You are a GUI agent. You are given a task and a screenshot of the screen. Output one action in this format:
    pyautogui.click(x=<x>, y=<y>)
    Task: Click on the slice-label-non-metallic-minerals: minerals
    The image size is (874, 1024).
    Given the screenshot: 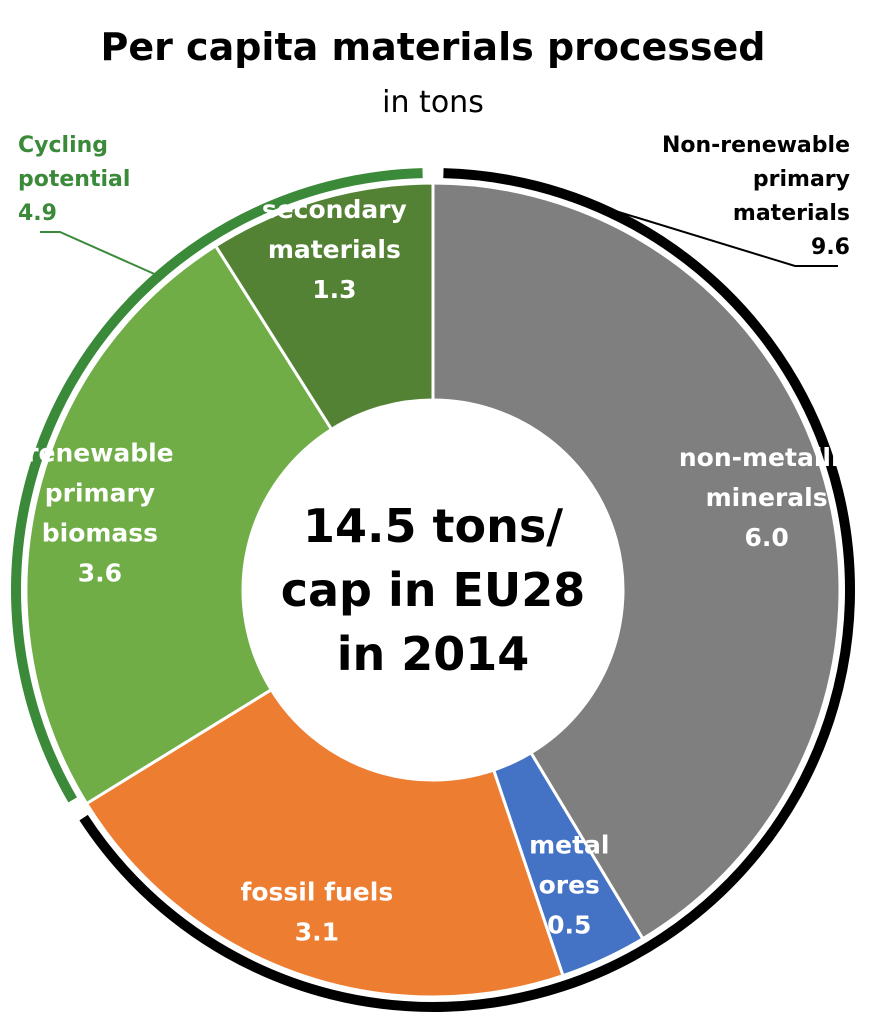 What is the action you would take?
    pyautogui.click(x=767, y=497)
    